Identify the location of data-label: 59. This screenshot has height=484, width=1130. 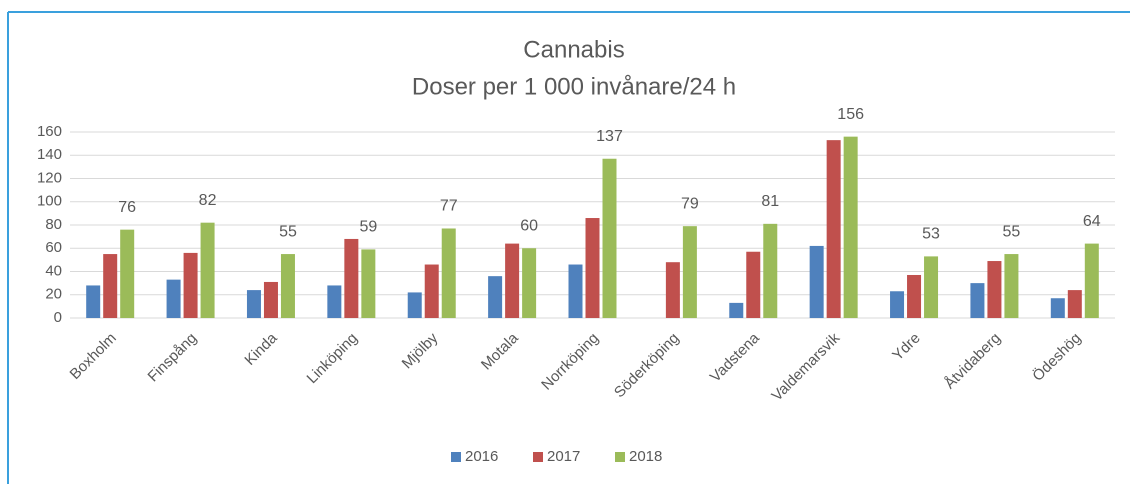
(368, 227).